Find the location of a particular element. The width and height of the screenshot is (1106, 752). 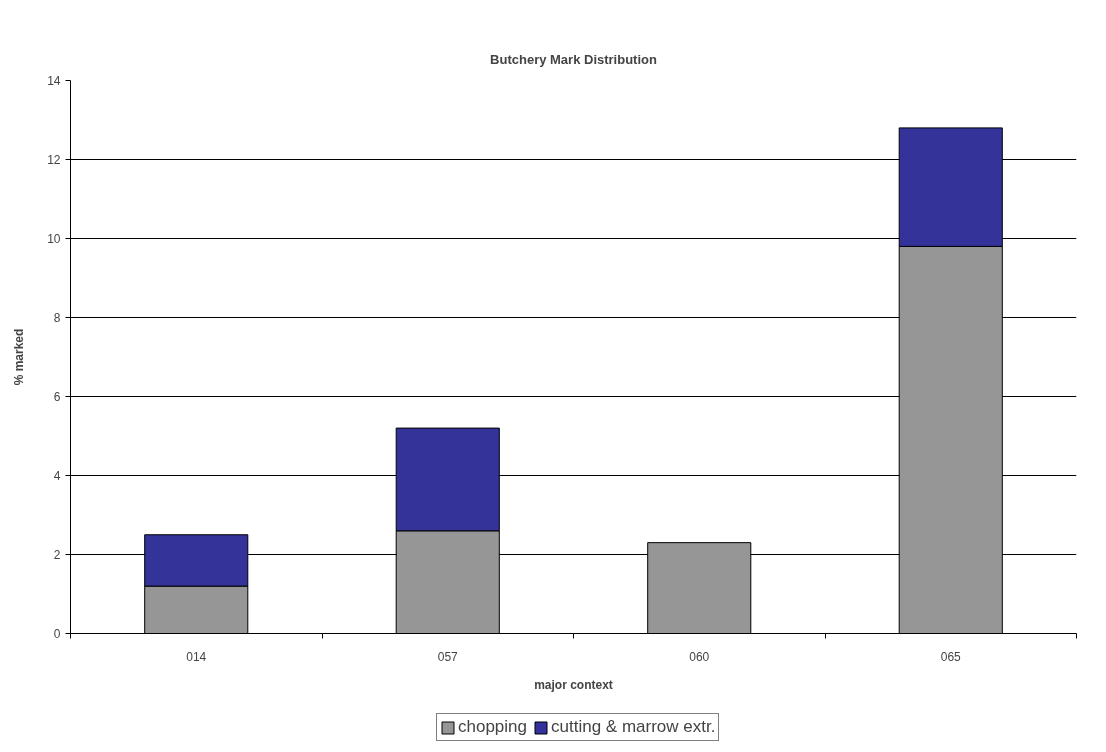

x-tick-label: 057 is located at coordinates (448, 656).